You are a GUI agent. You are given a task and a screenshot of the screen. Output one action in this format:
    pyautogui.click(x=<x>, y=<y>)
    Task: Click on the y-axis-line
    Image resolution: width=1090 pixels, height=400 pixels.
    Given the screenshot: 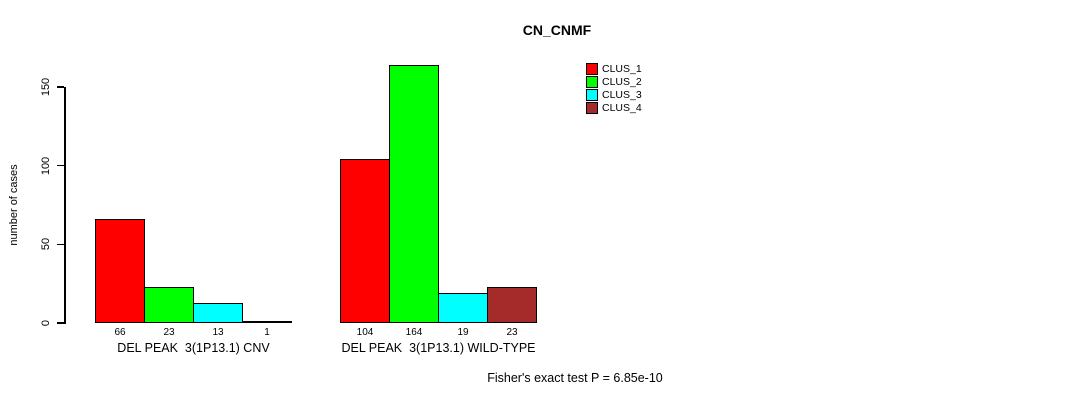 What is the action you would take?
    pyautogui.click(x=65, y=205)
    